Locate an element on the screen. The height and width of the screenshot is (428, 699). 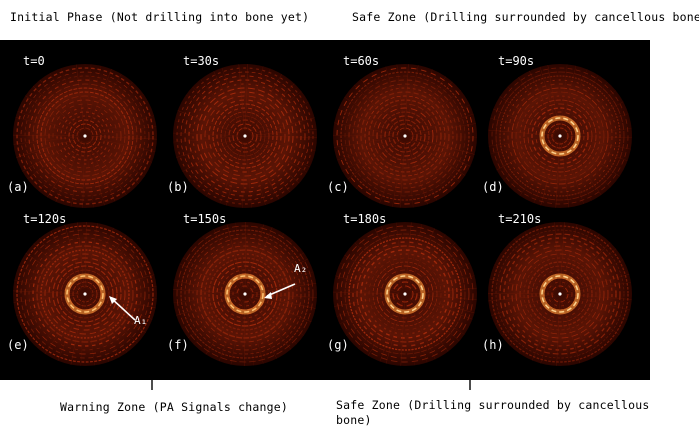
time-label: t=30s is located at coordinates (201, 61).